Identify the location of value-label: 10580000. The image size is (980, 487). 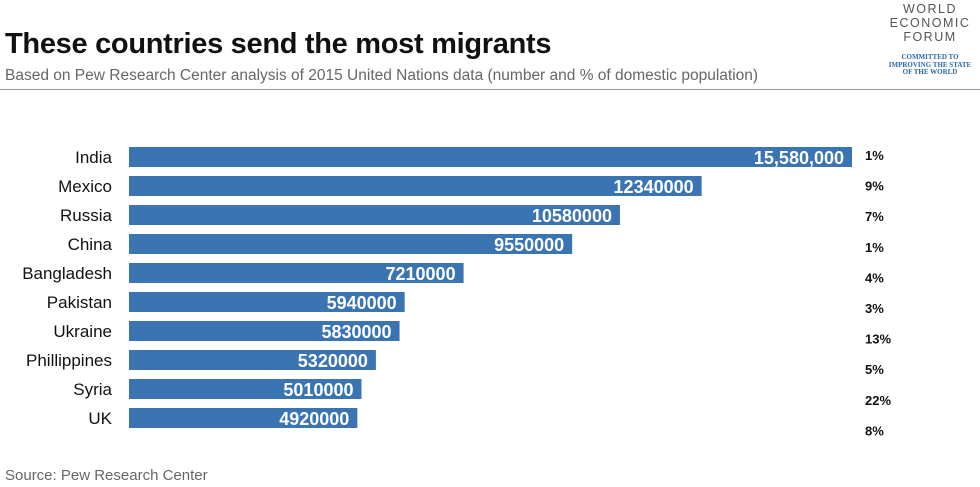
(572, 216).